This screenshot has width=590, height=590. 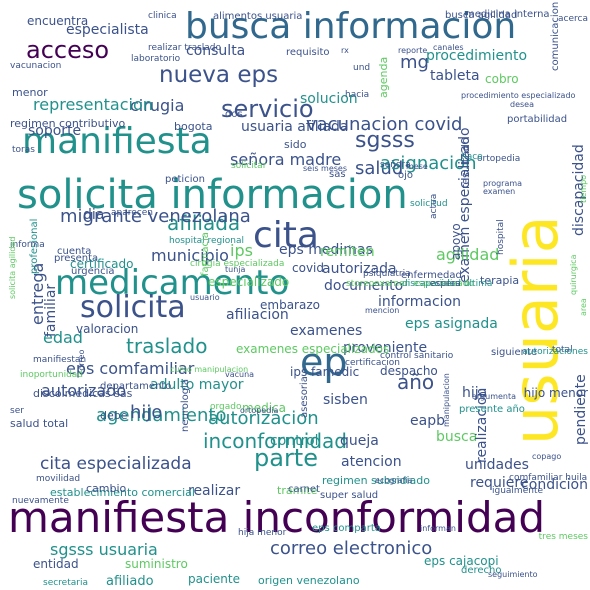 I want to click on word-familiar: familiar, so click(x=51, y=310).